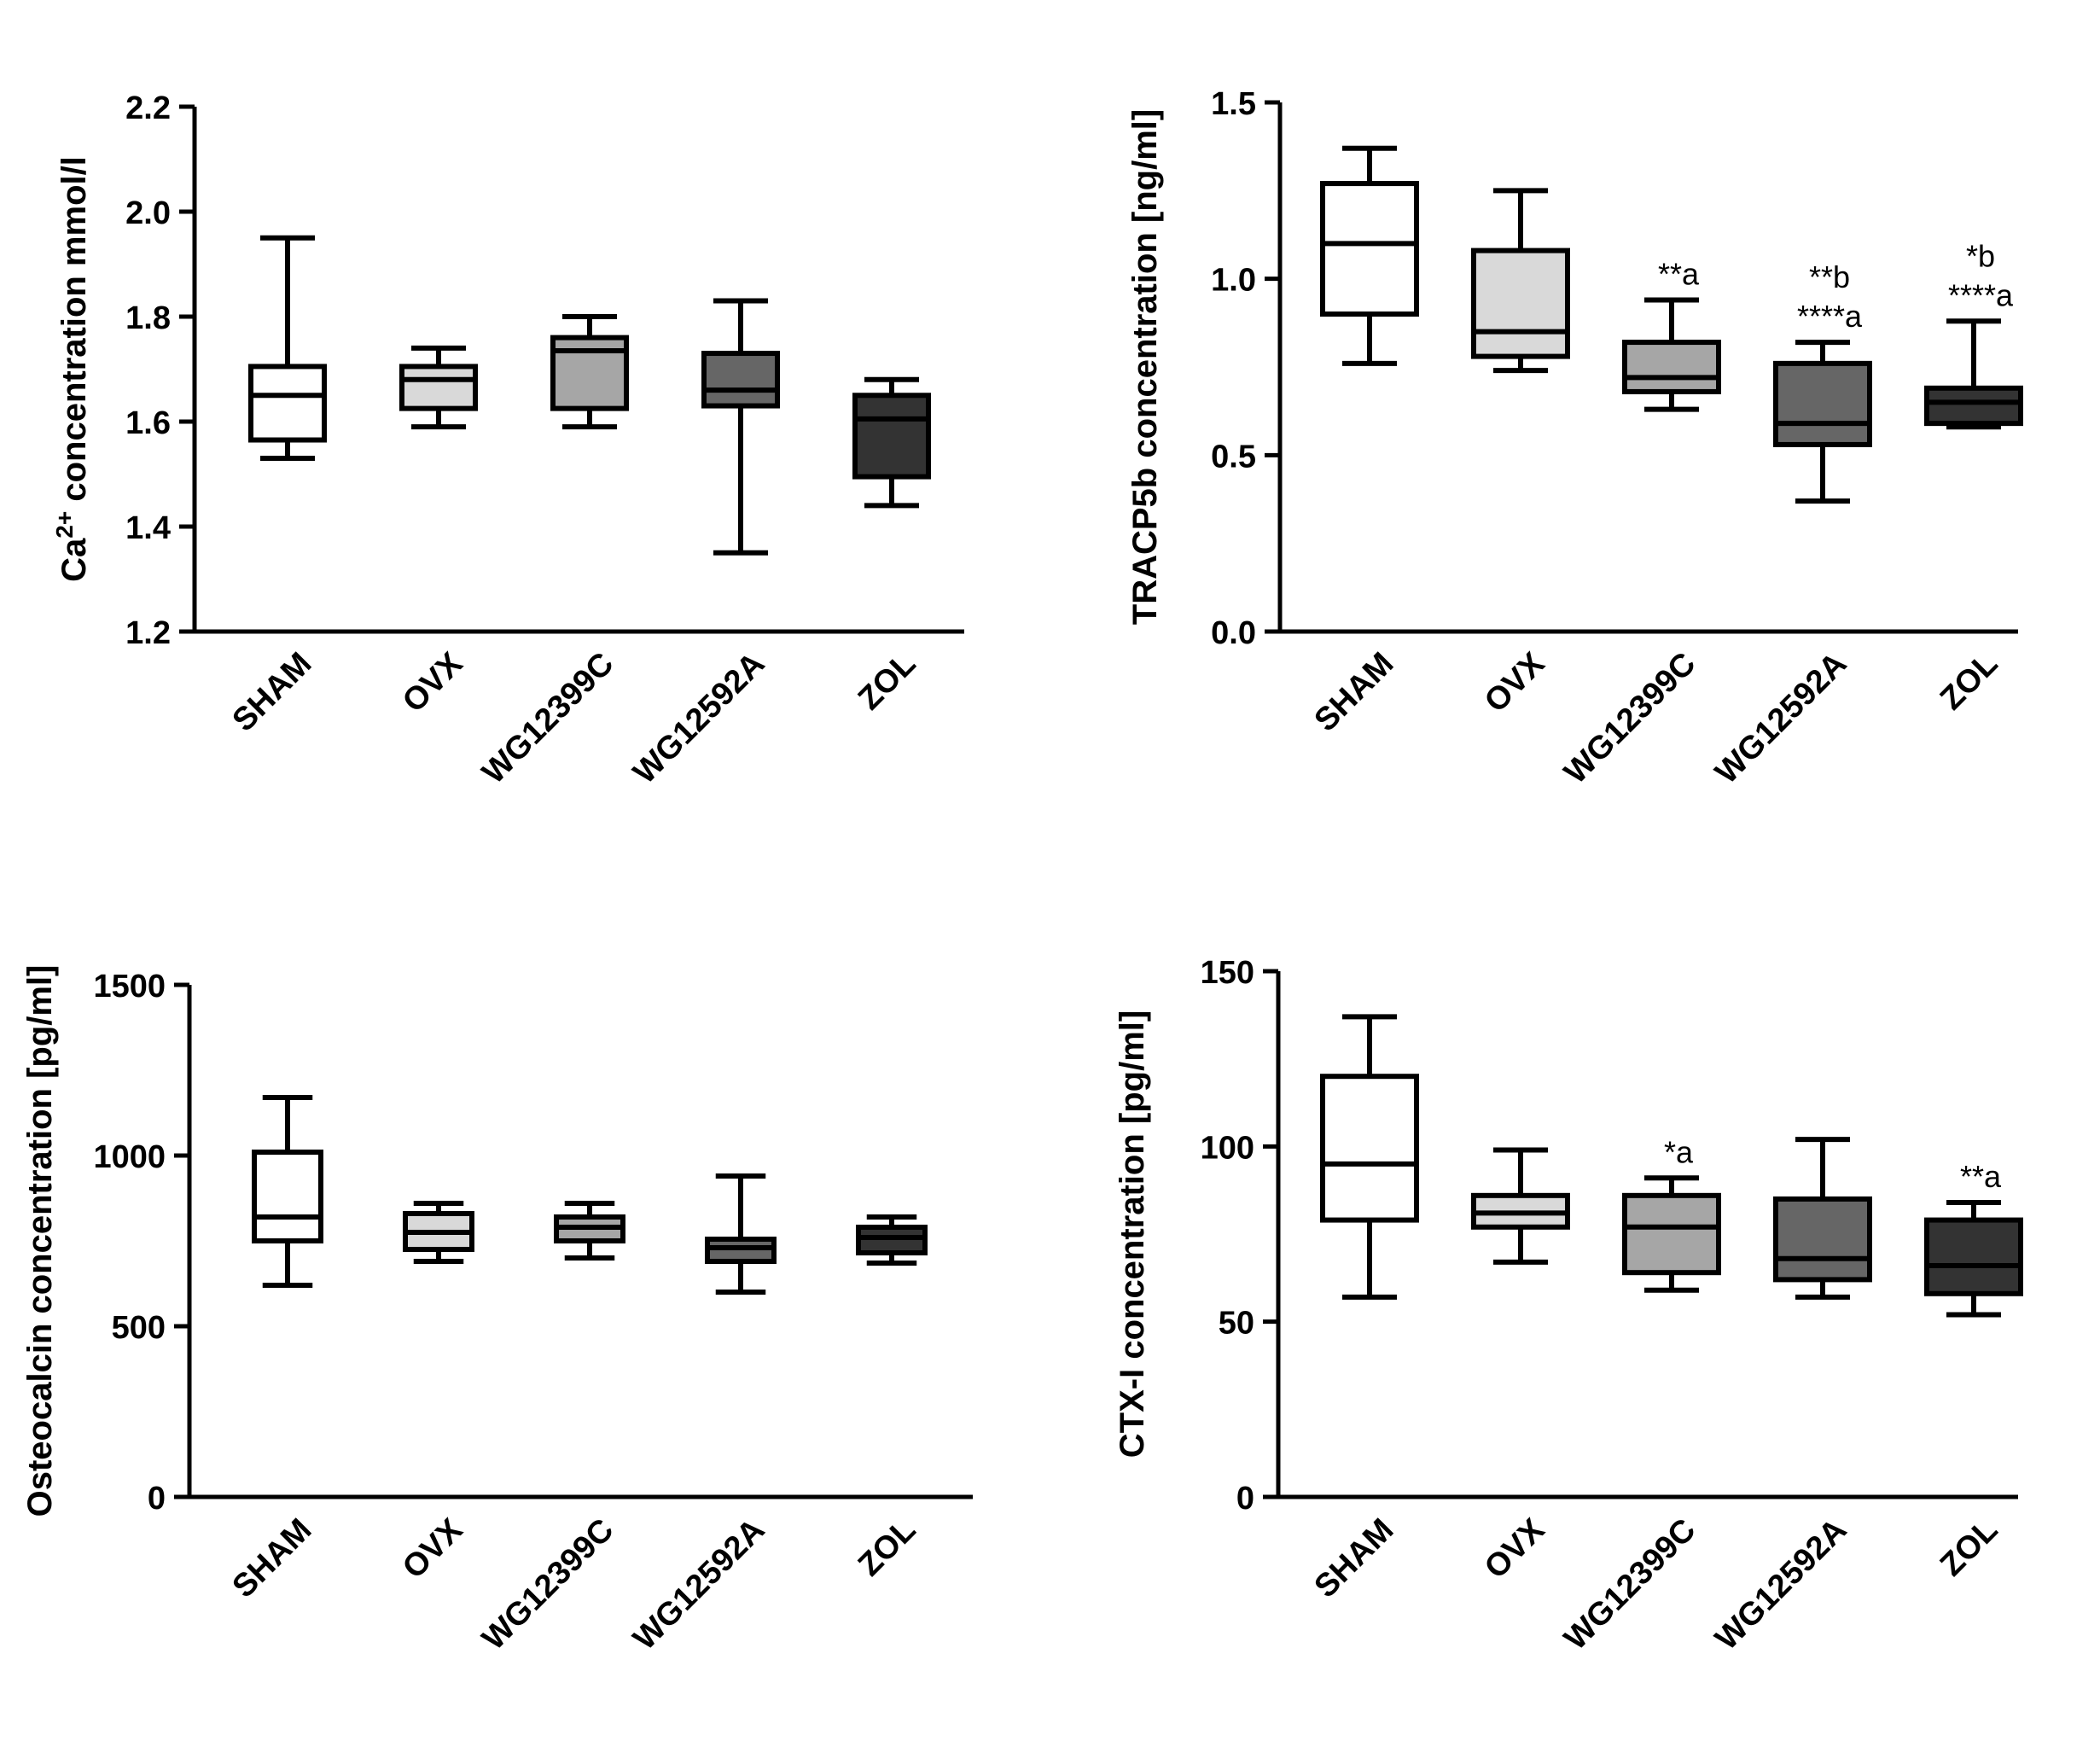  I want to click on significance-annotation: **b, so click(1830, 276).